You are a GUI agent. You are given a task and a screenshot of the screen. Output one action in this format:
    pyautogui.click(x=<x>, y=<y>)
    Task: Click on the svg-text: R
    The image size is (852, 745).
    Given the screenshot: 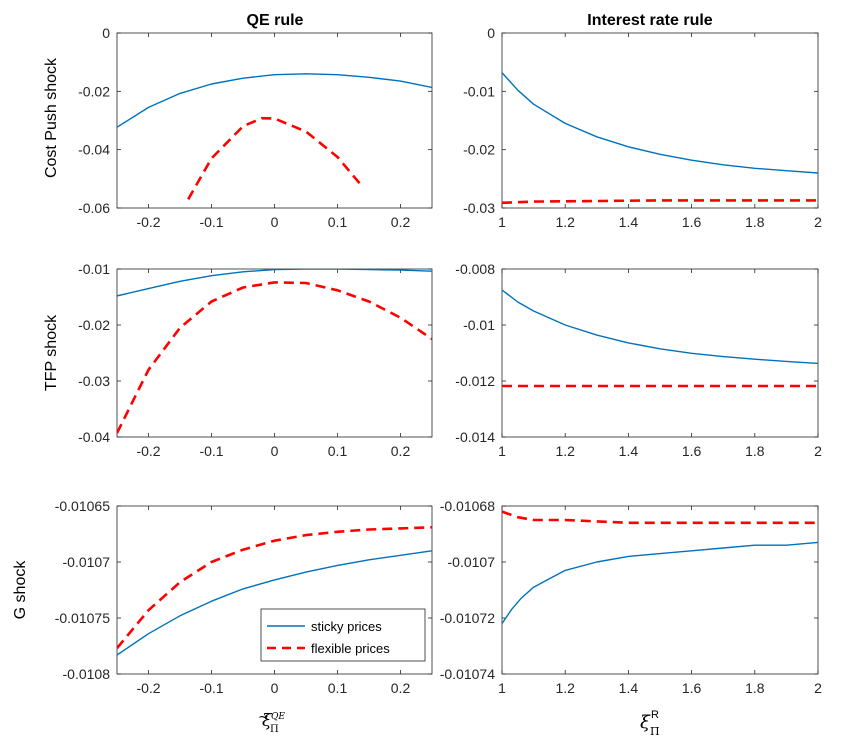 What is the action you would take?
    pyautogui.click(x=655, y=715)
    